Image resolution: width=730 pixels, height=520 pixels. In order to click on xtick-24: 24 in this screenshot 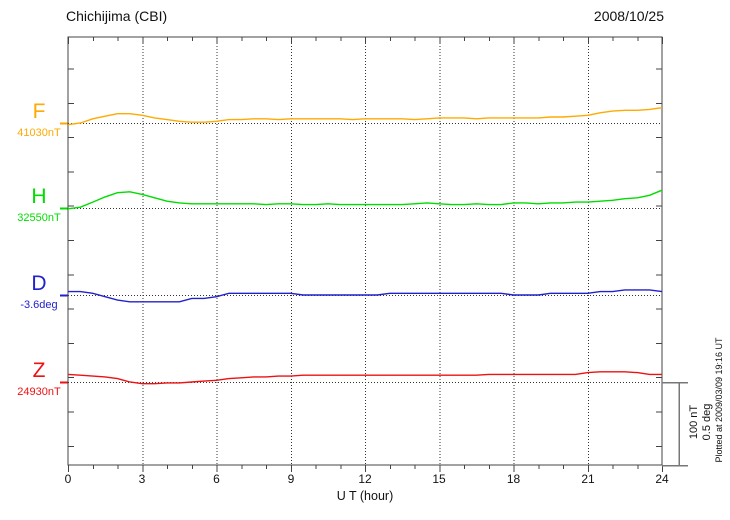, I will do `click(662, 479)`.